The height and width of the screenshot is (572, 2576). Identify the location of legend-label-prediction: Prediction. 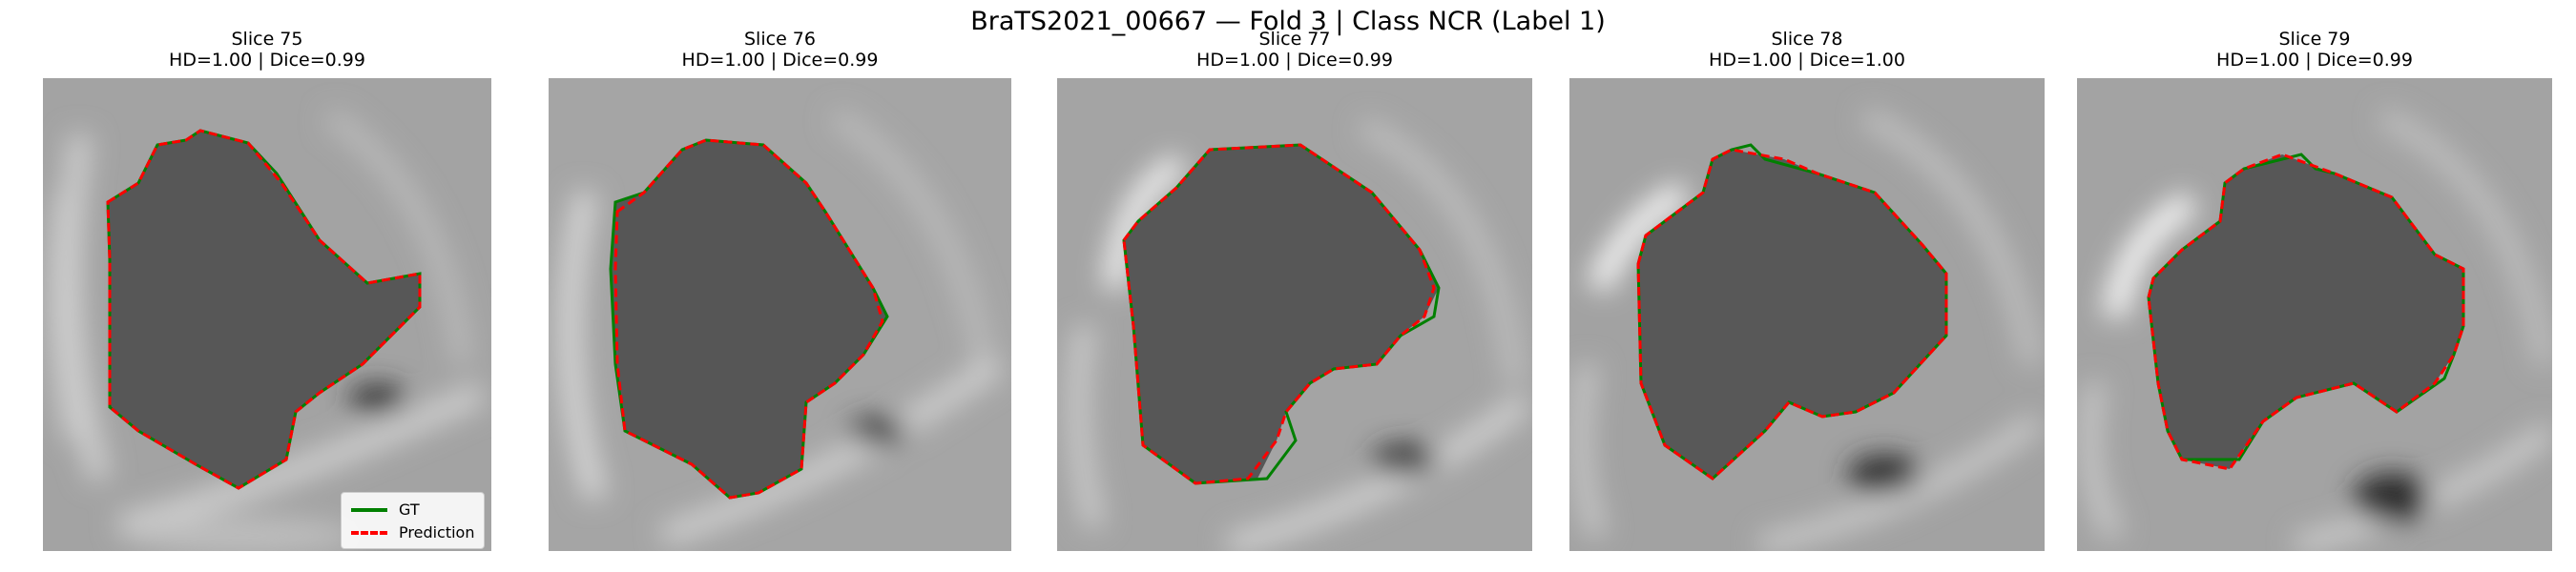
(437, 532).